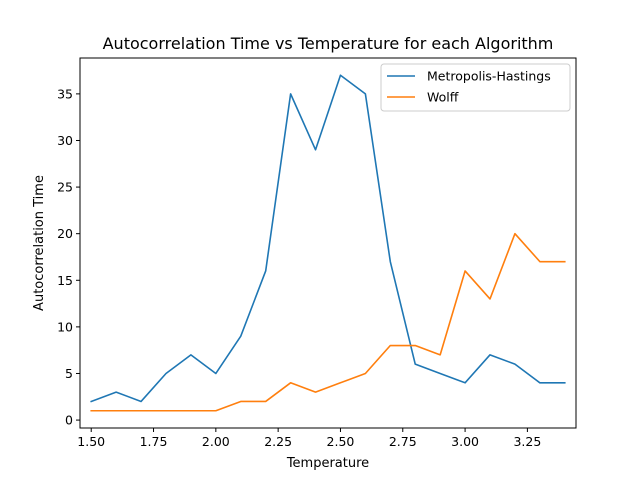 The image size is (640, 480). What do you see at coordinates (443, 97) in the screenshot?
I see `legend-label-1: Wolff` at bounding box center [443, 97].